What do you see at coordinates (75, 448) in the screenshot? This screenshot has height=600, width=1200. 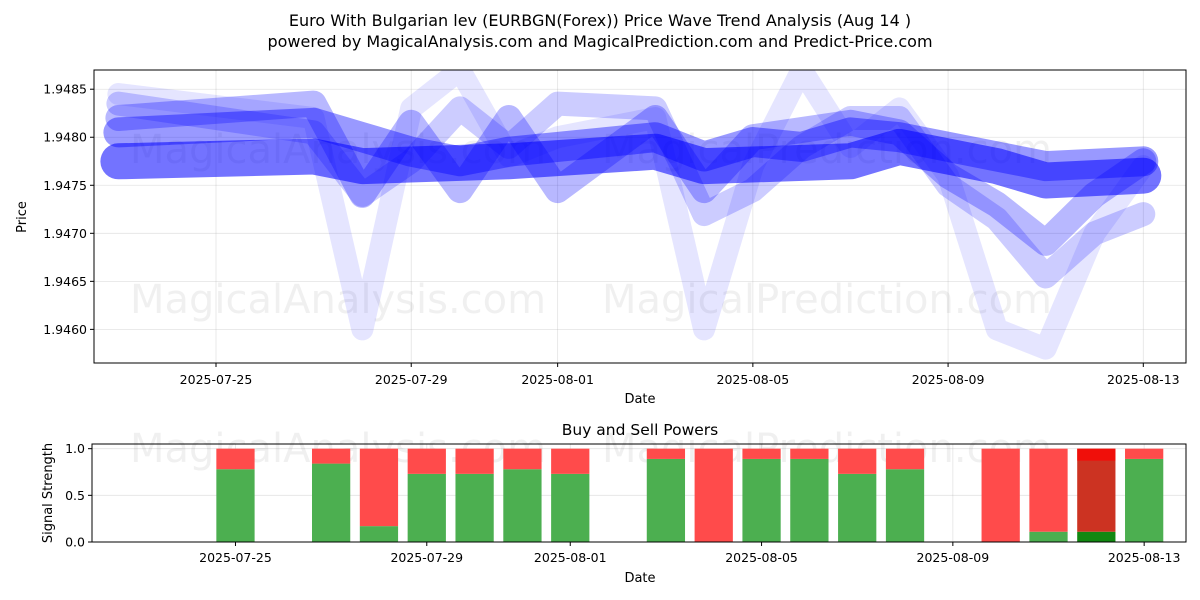 I see `power-y-tick-label: 1.0` at bounding box center [75, 448].